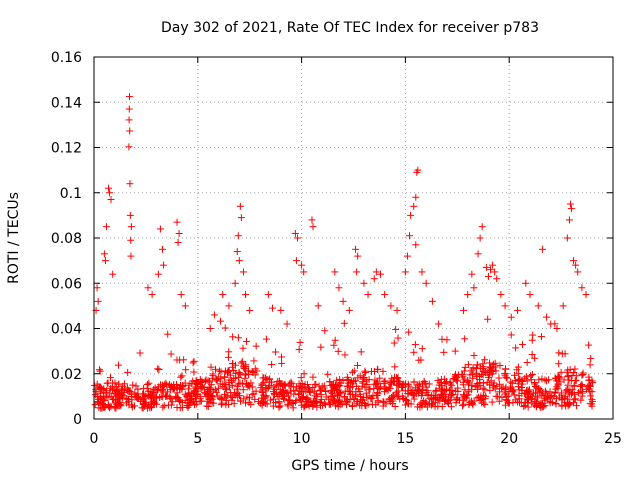  I want to click on x-tick-label: 5, so click(197, 439).